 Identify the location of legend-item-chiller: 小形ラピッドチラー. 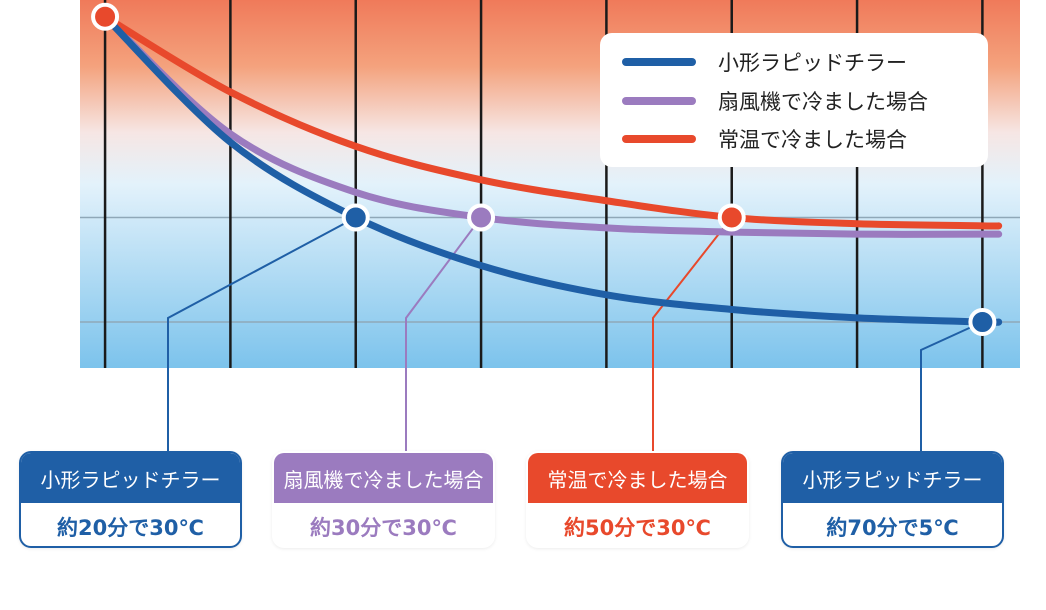
(764, 62).